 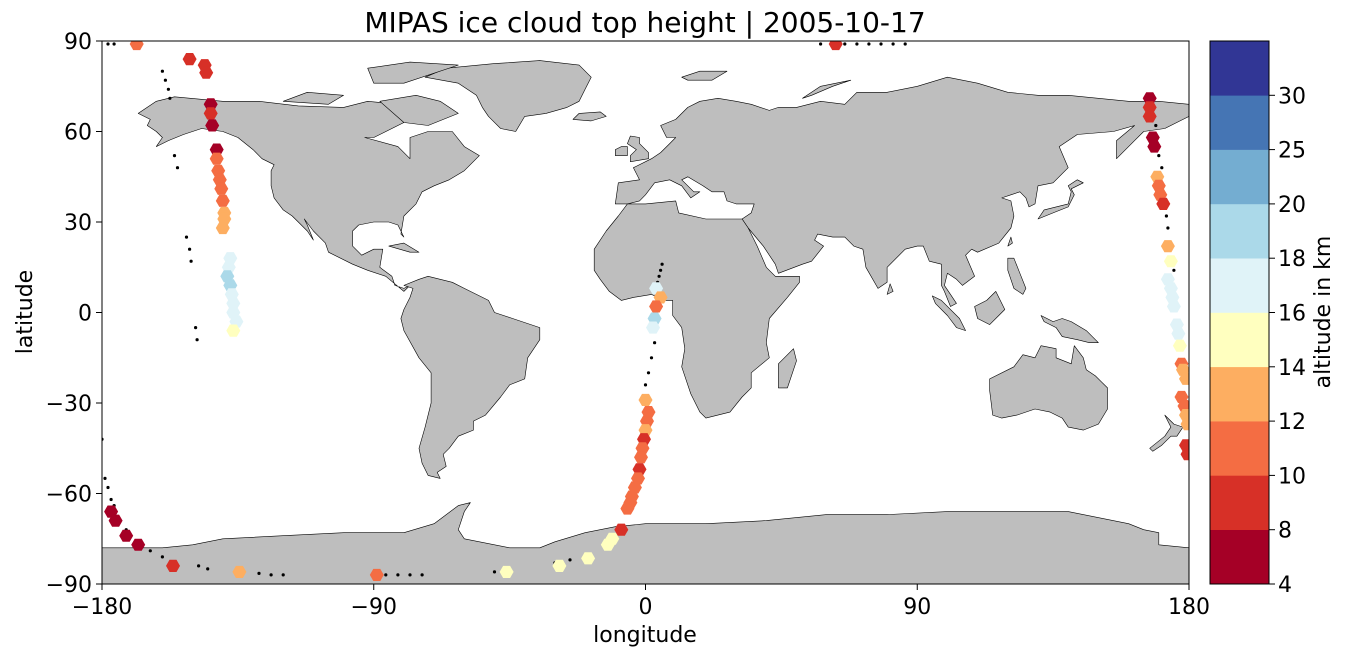 What do you see at coordinates (827, 89) in the screenshot?
I see `land-novaya-zemlya` at bounding box center [827, 89].